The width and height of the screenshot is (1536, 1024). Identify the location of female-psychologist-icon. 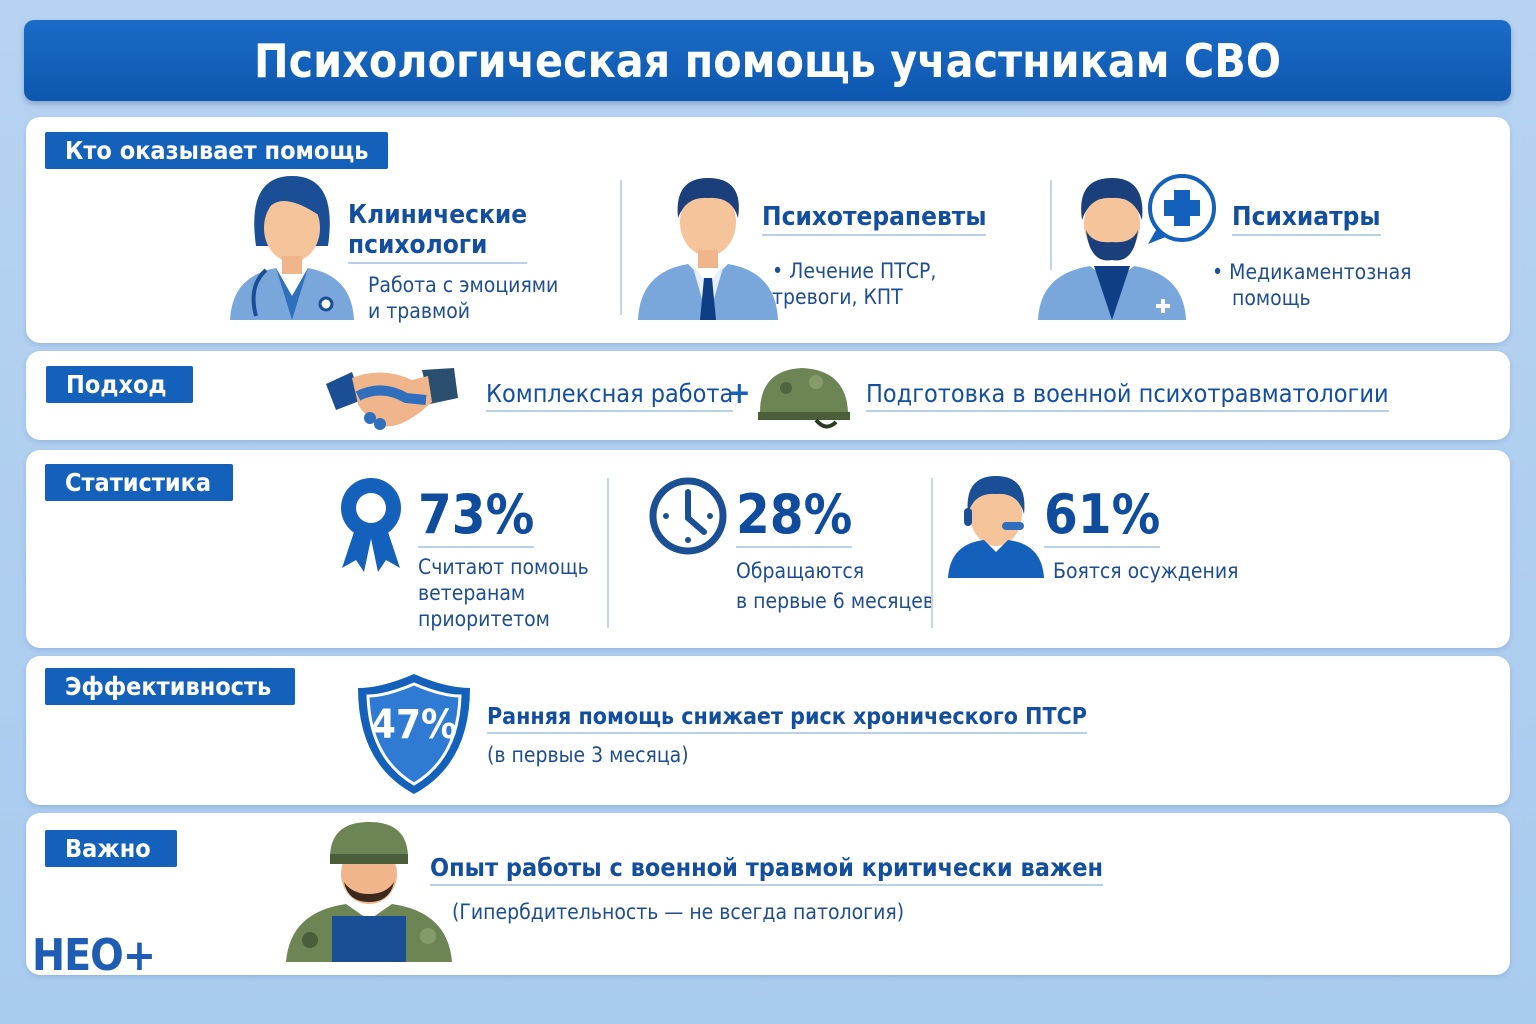
(292, 248).